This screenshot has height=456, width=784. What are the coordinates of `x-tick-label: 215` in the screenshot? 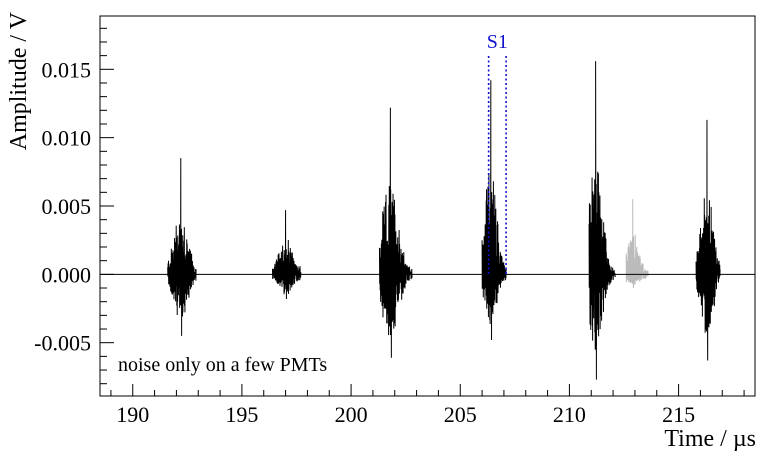 It's located at (678, 414).